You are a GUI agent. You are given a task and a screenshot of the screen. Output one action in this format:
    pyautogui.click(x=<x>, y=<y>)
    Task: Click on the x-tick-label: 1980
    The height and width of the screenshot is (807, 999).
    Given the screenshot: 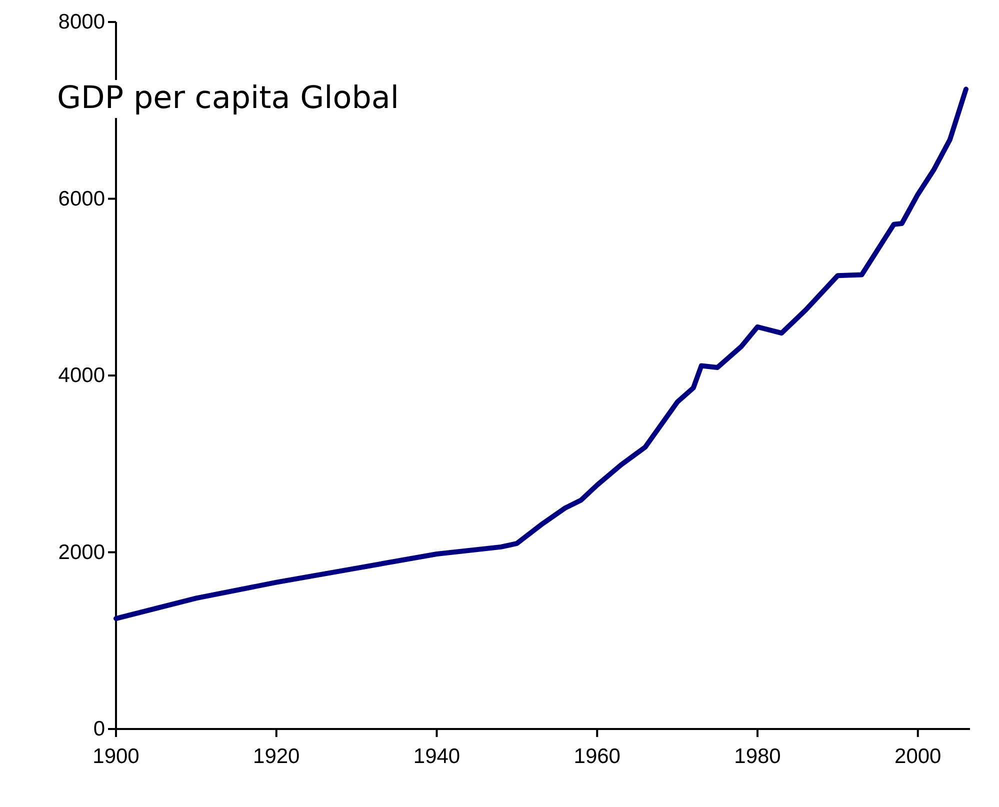 What is the action you would take?
    pyautogui.click(x=757, y=756)
    